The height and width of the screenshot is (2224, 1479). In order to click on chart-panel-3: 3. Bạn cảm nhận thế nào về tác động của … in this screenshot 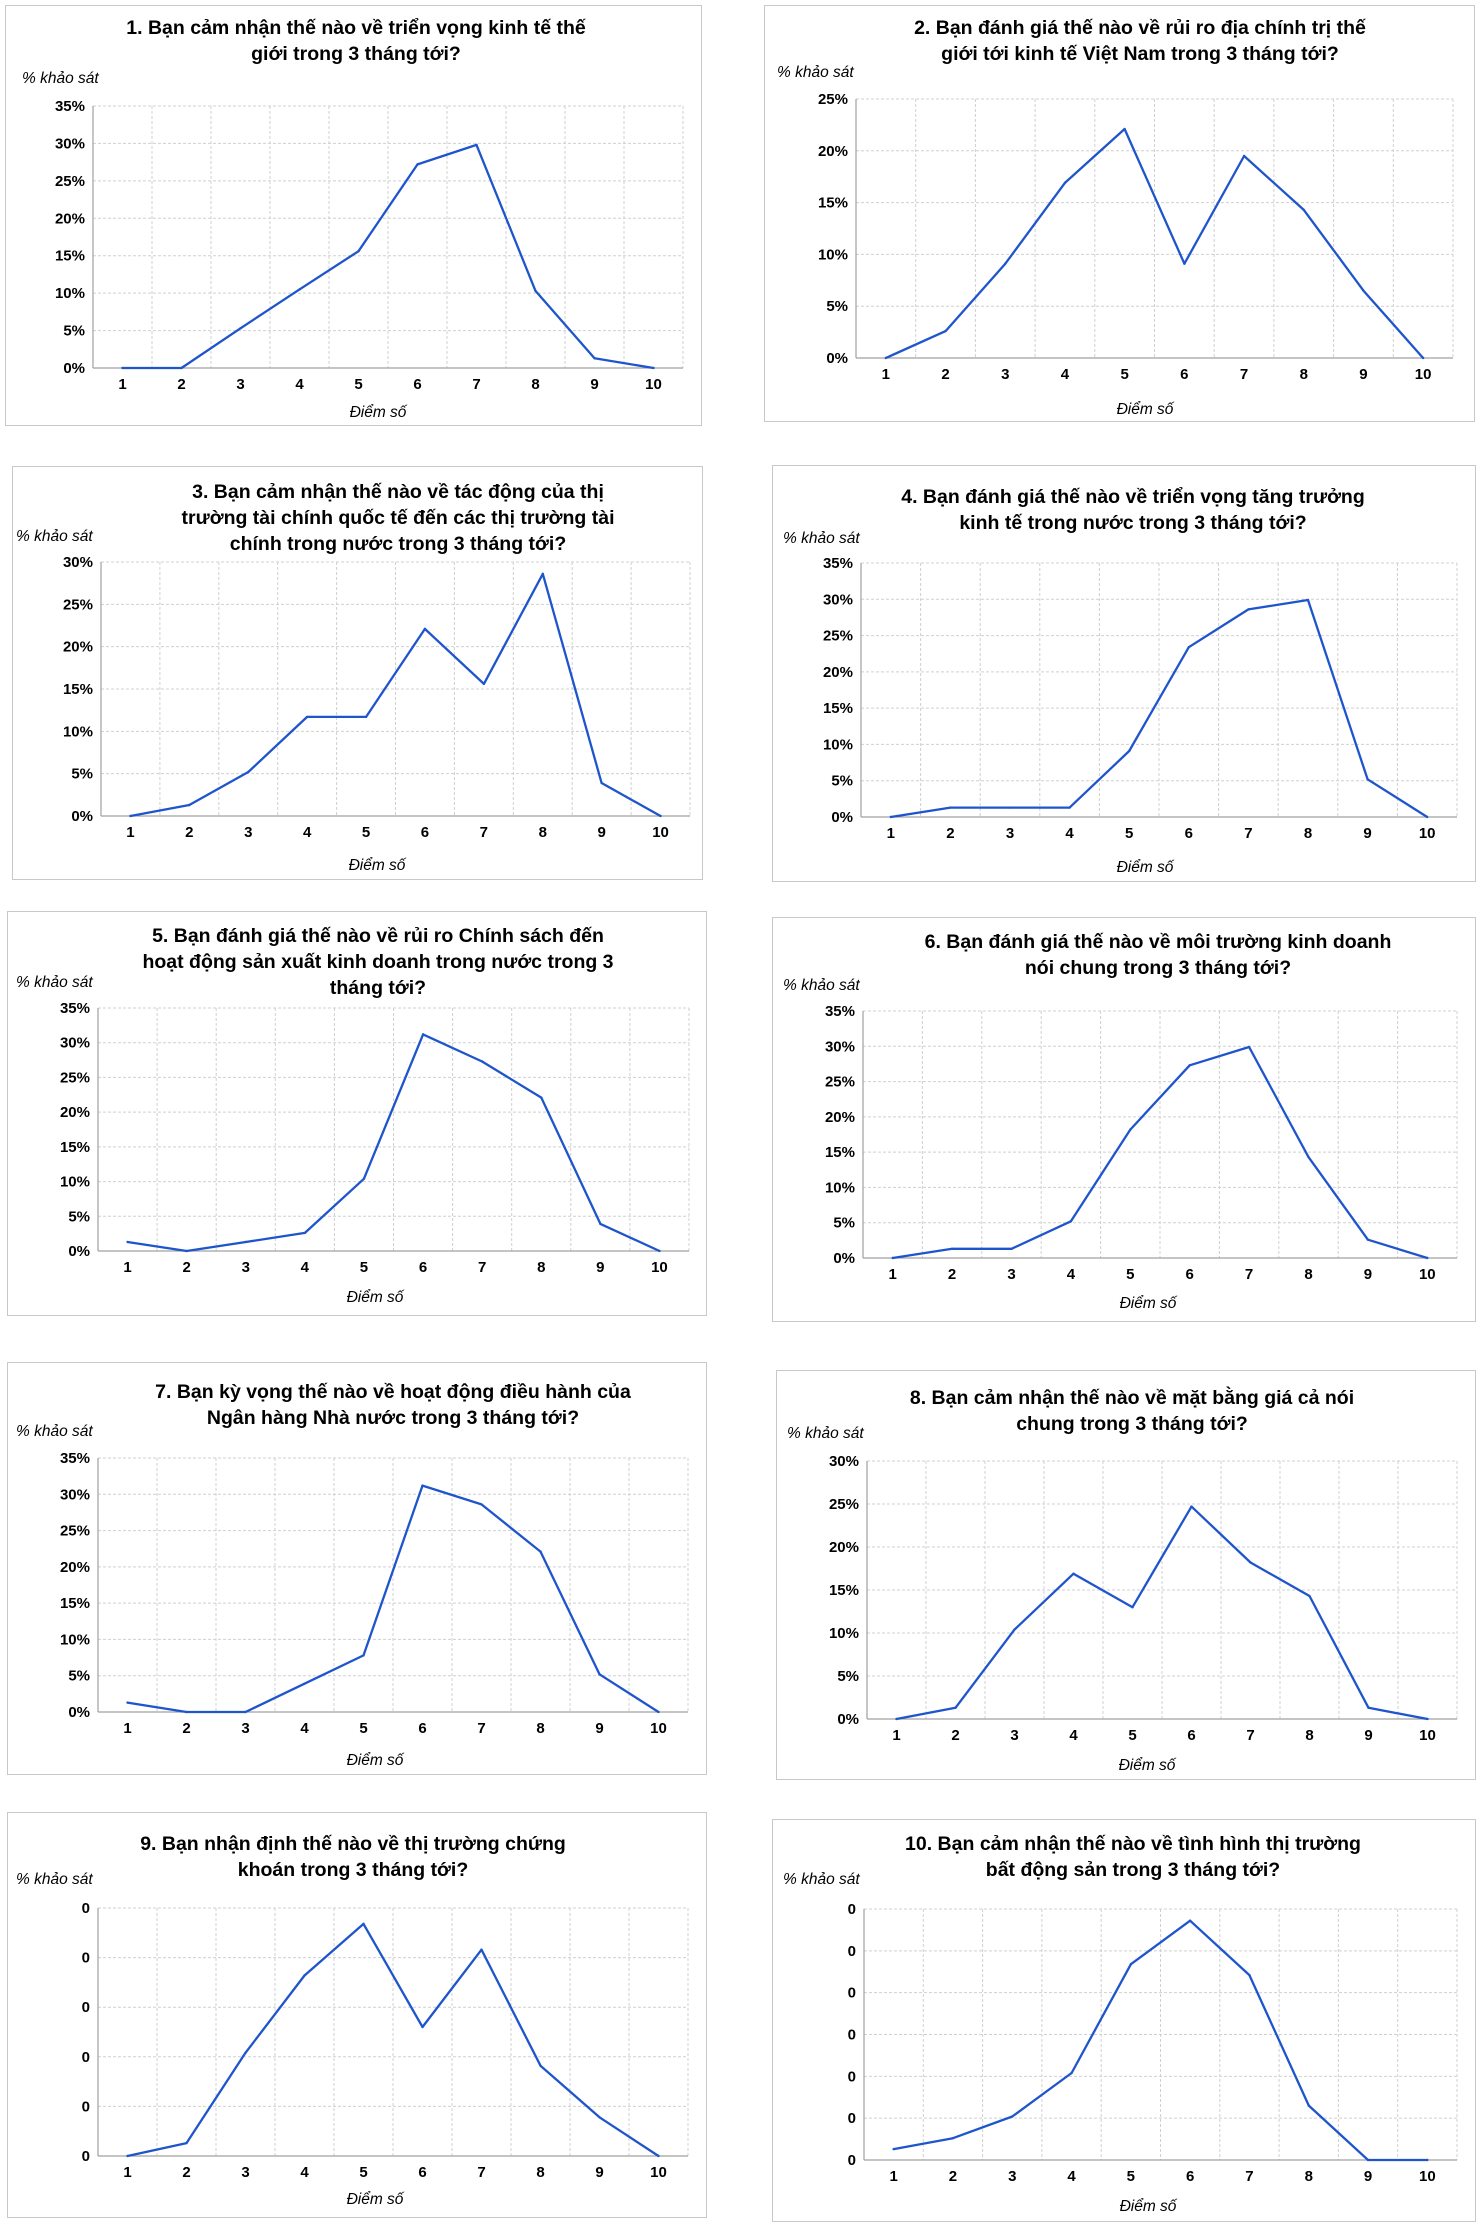, I will do `click(357, 673)`.